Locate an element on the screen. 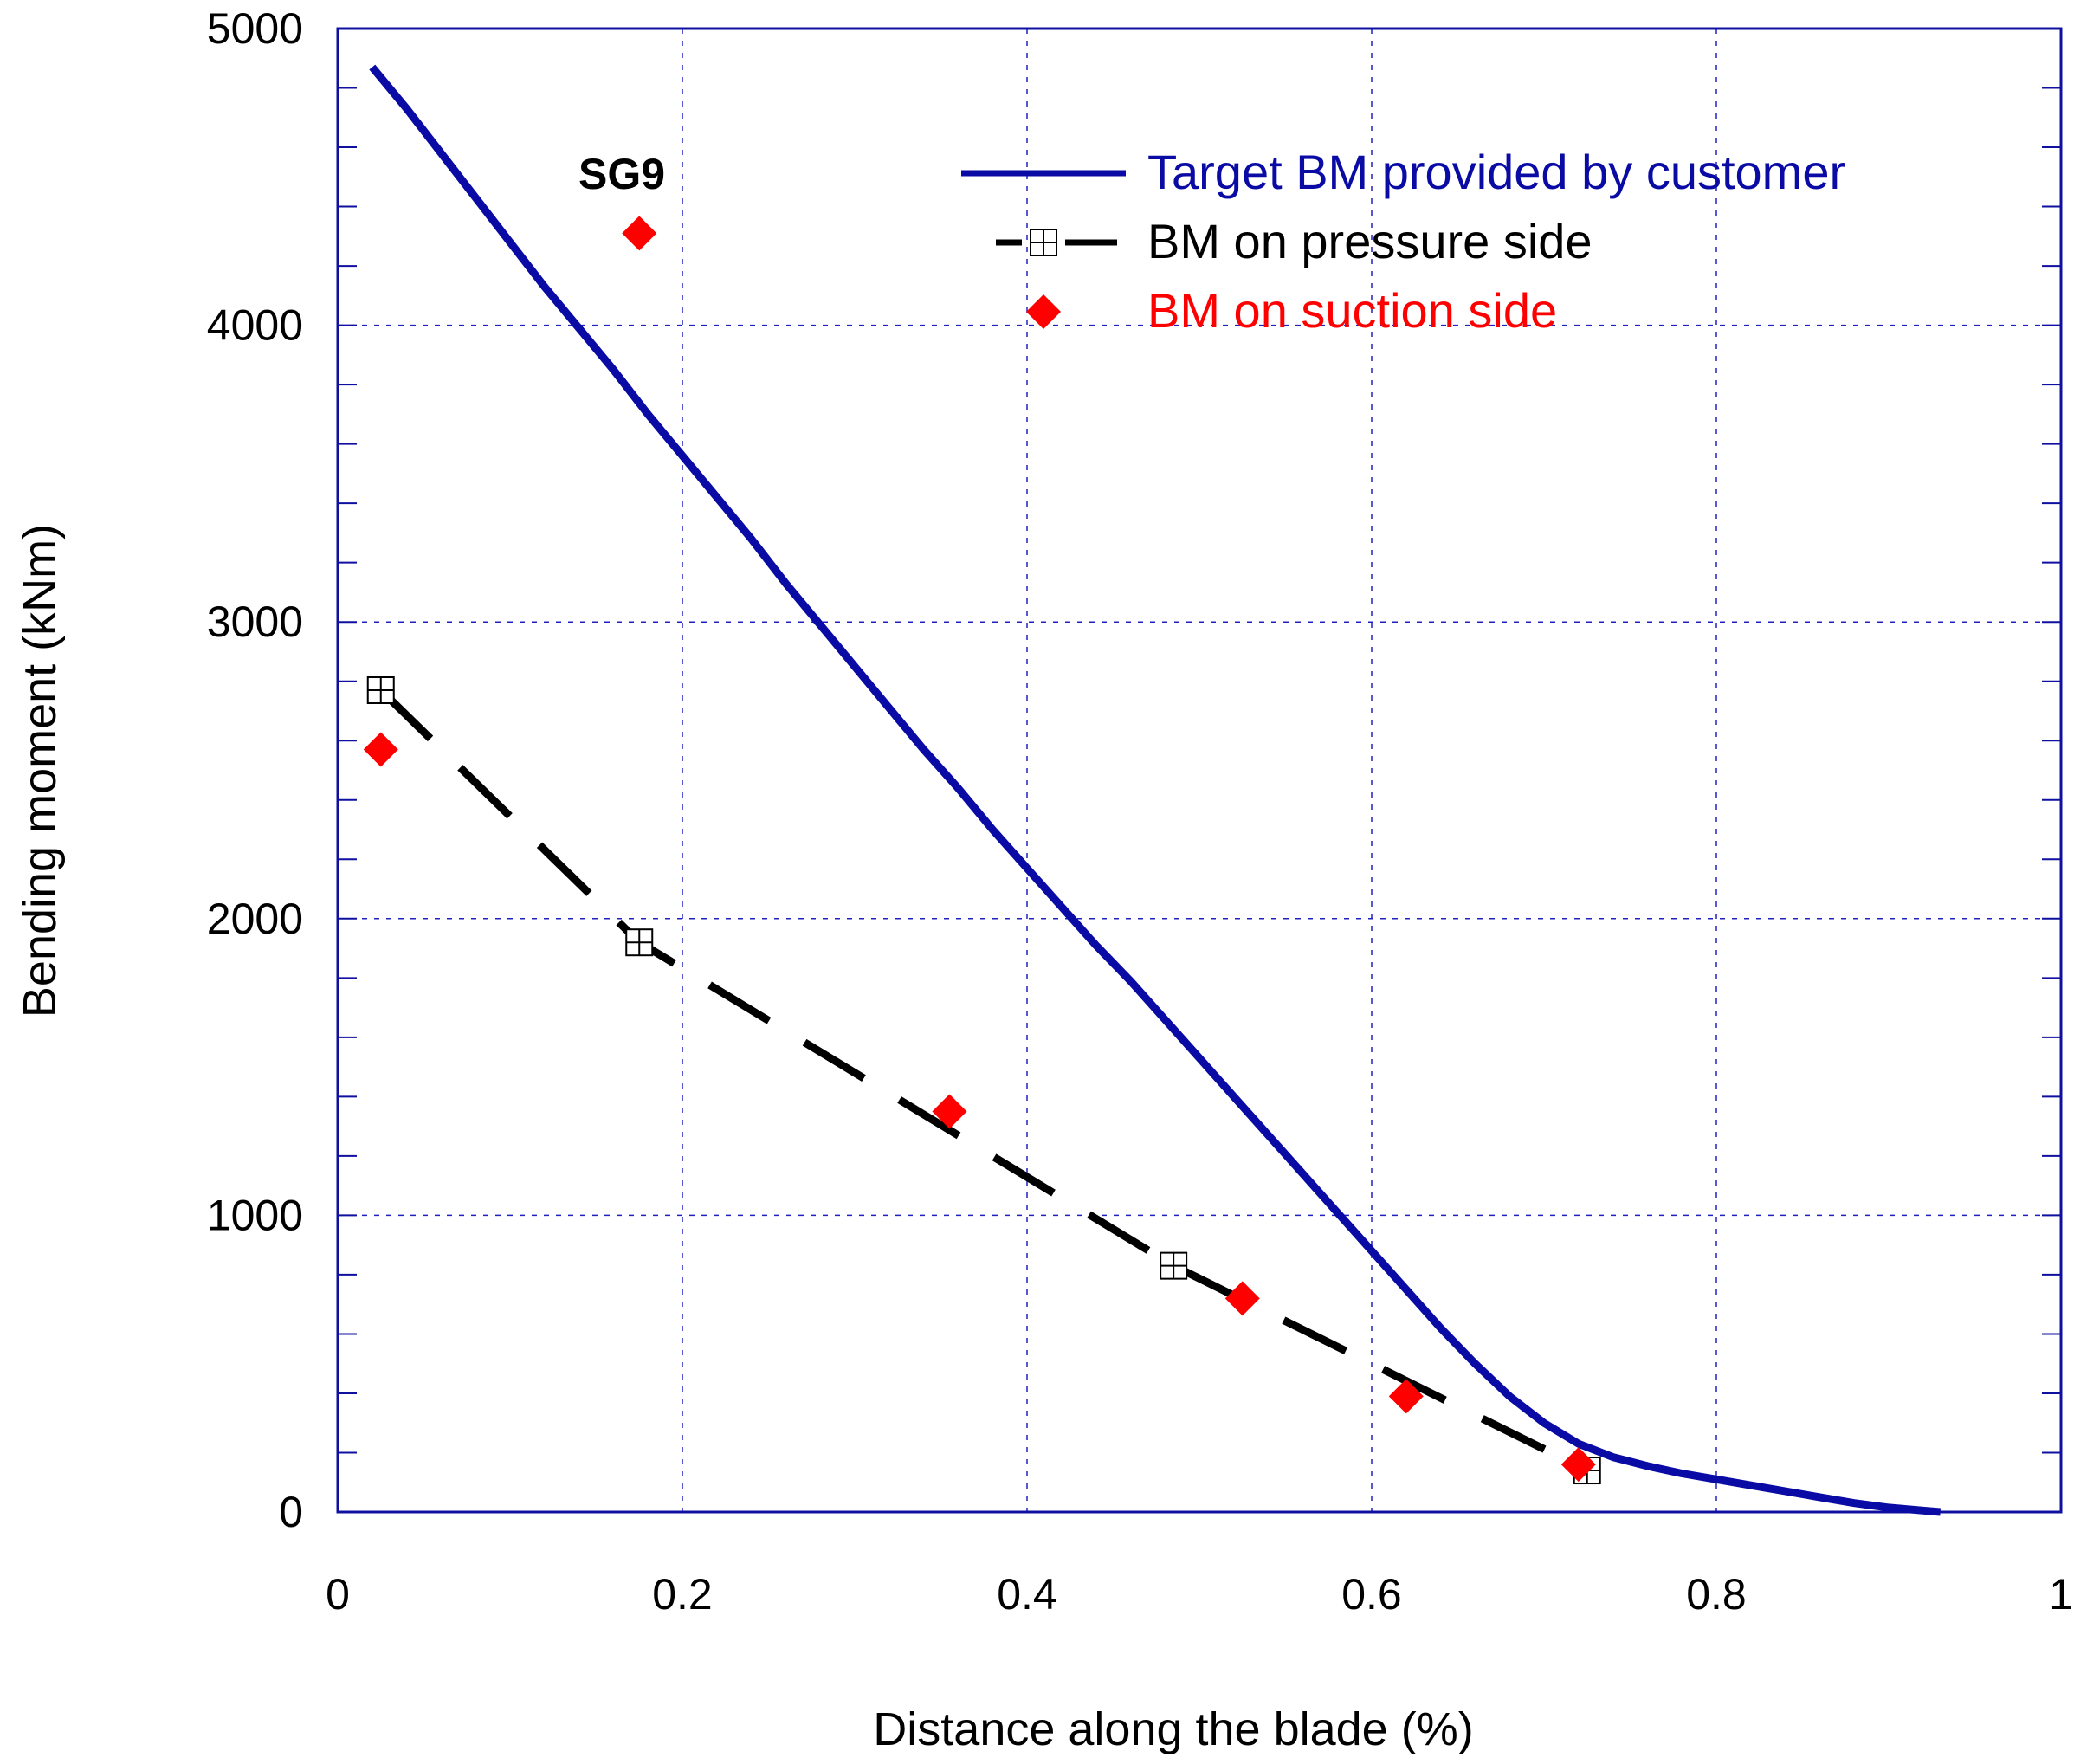 This screenshot has height=1764, width=2074. legend-swatch-suction-marker is located at coordinates (1043, 311).